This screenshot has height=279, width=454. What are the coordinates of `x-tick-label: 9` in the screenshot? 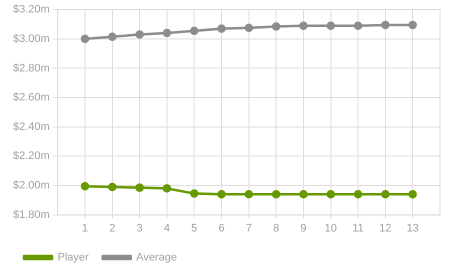 It's located at (303, 228).